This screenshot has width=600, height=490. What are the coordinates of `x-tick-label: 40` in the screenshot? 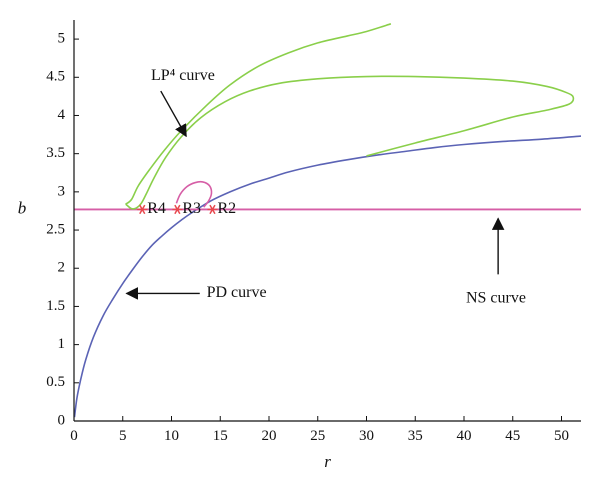 It's located at (464, 436).